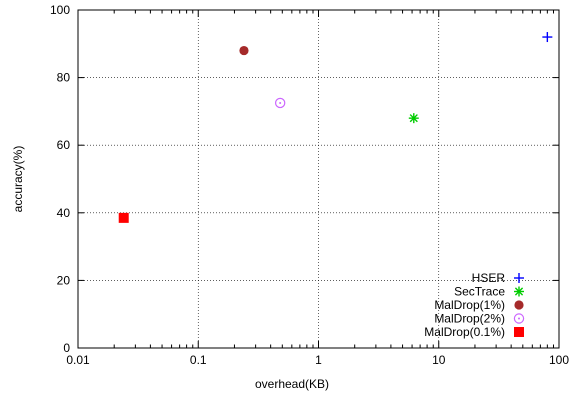 This screenshot has height=394, width=571. Describe the element at coordinates (18, 179) in the screenshot. I see `y-axis-label: accuracy(%)` at that location.